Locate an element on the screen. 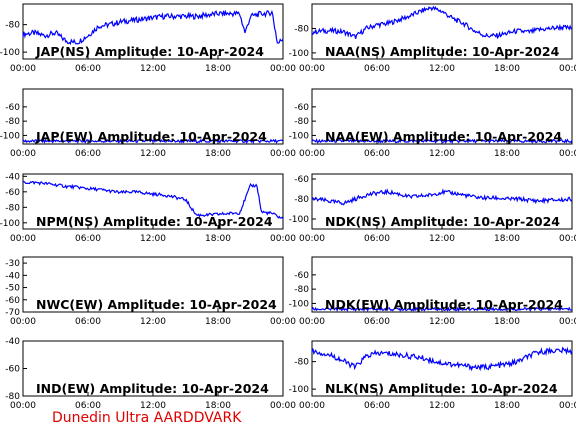  y-tick-label: -30 is located at coordinates (12, 264).